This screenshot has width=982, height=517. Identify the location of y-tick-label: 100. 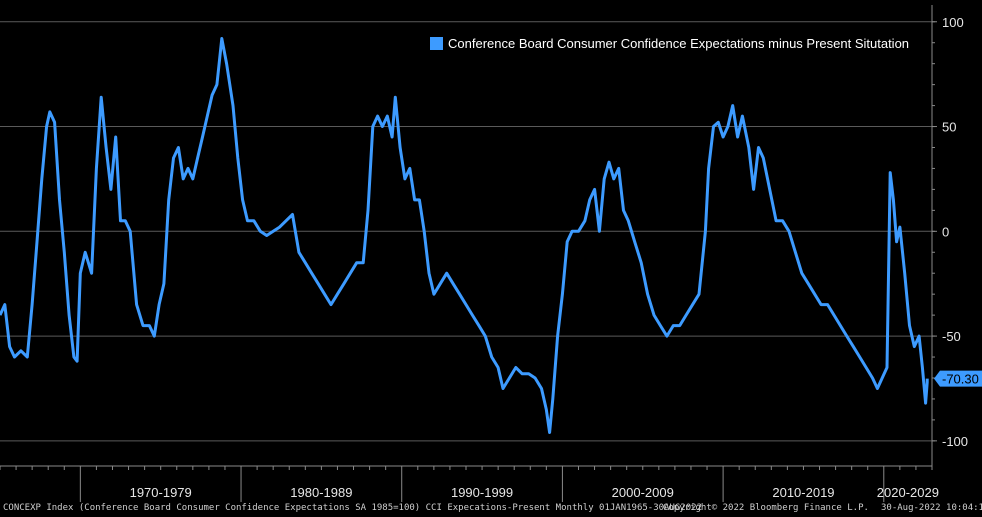
(953, 22).